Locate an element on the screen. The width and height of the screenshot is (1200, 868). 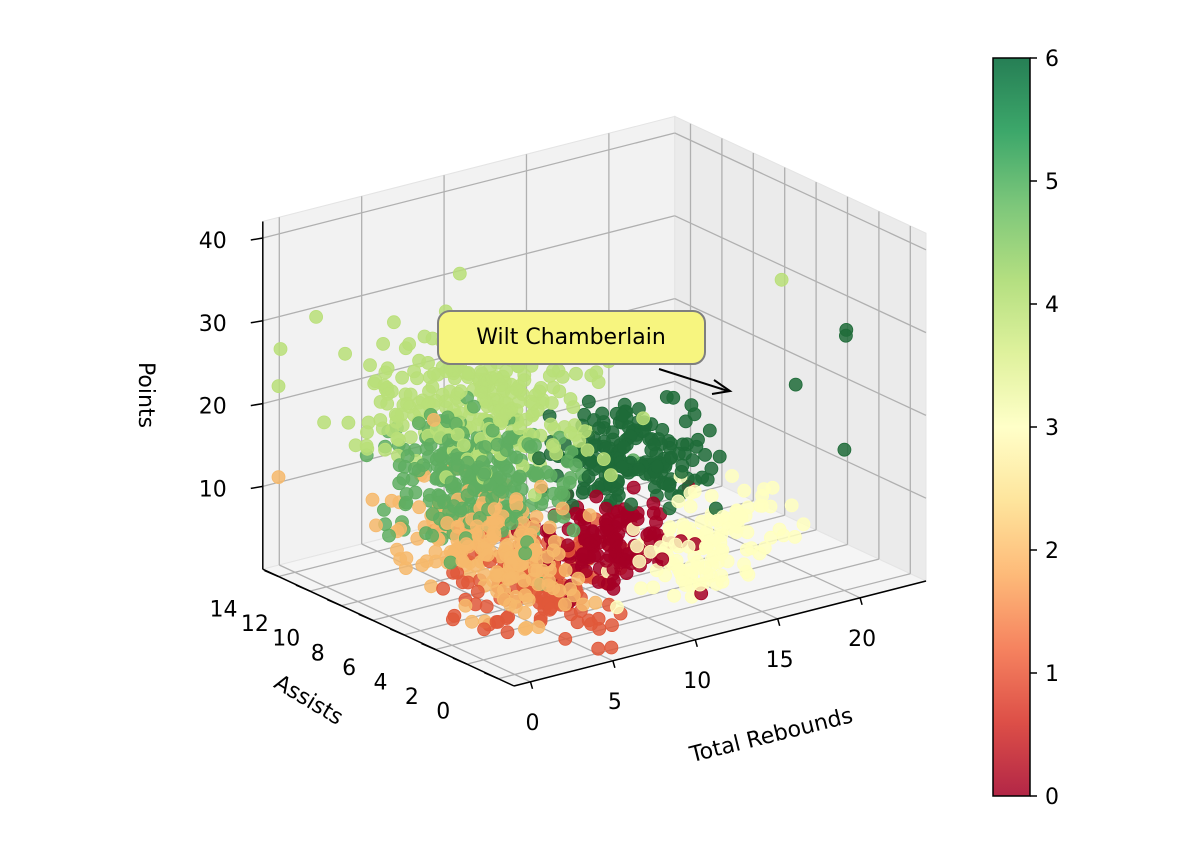
z-gridline-back is located at coordinates (468, 268).